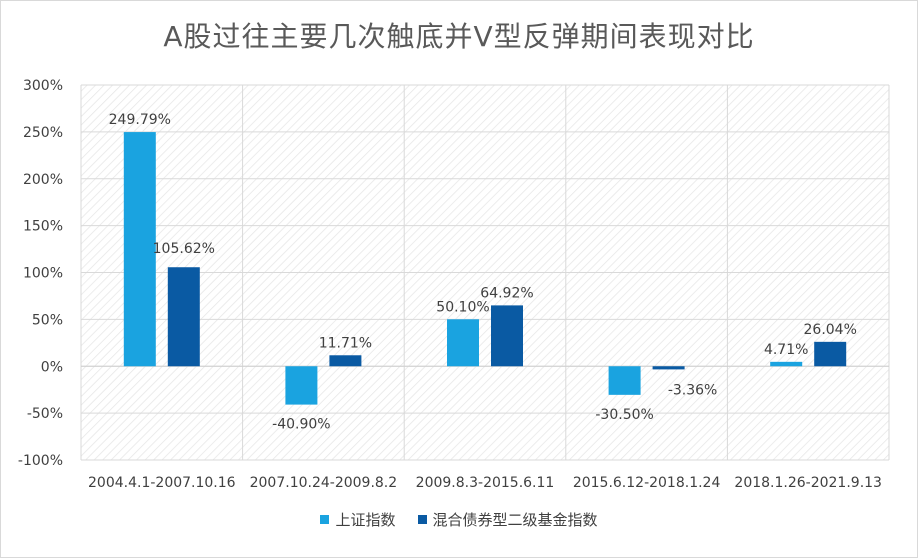  I want to click on data-label-series-2: 11.71%, so click(345, 343).